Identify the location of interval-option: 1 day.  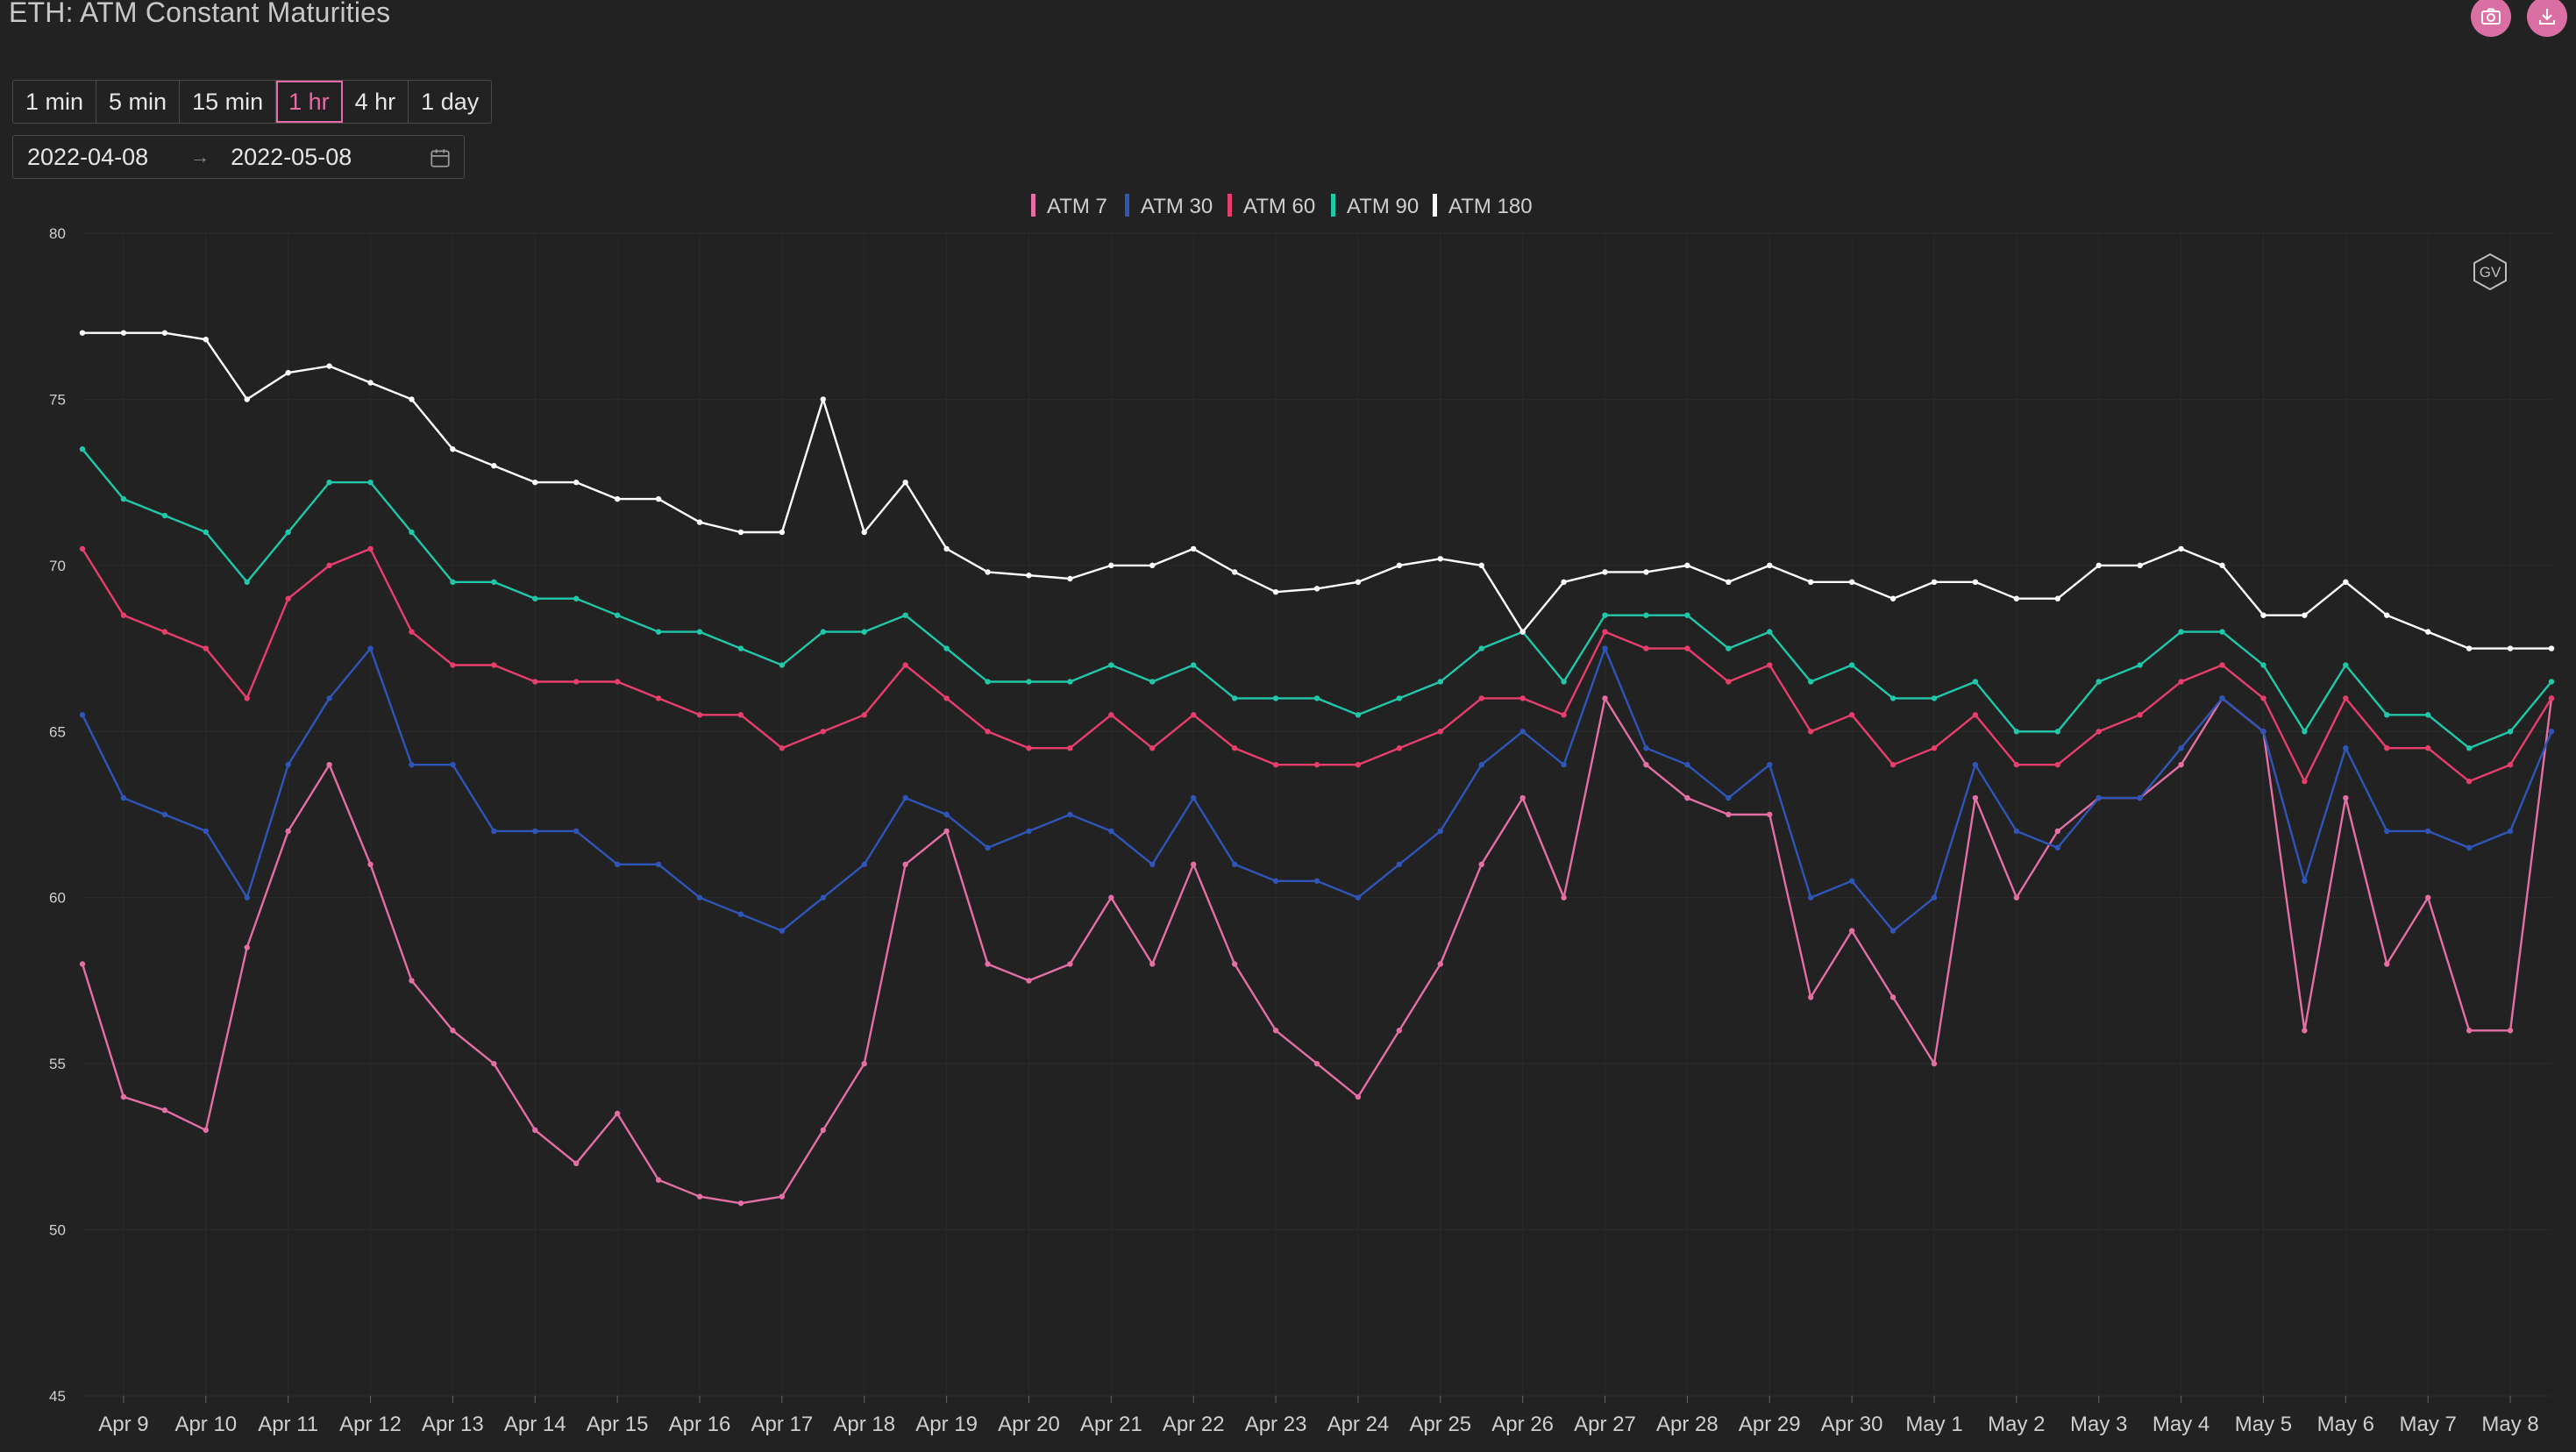
(450, 101).